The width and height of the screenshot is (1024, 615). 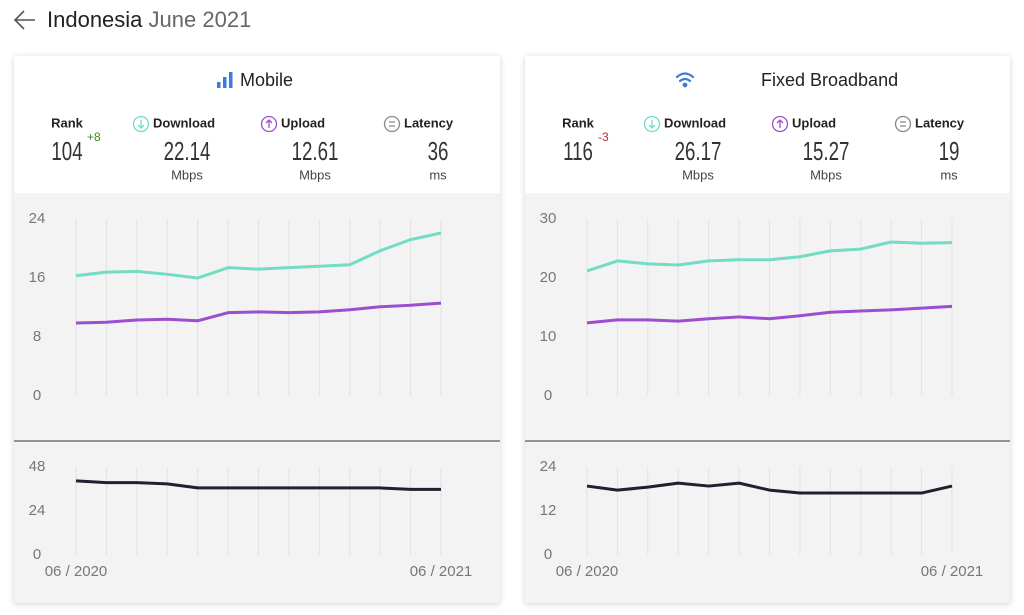 What do you see at coordinates (578, 151) in the screenshot?
I see `stat-value: 116` at bounding box center [578, 151].